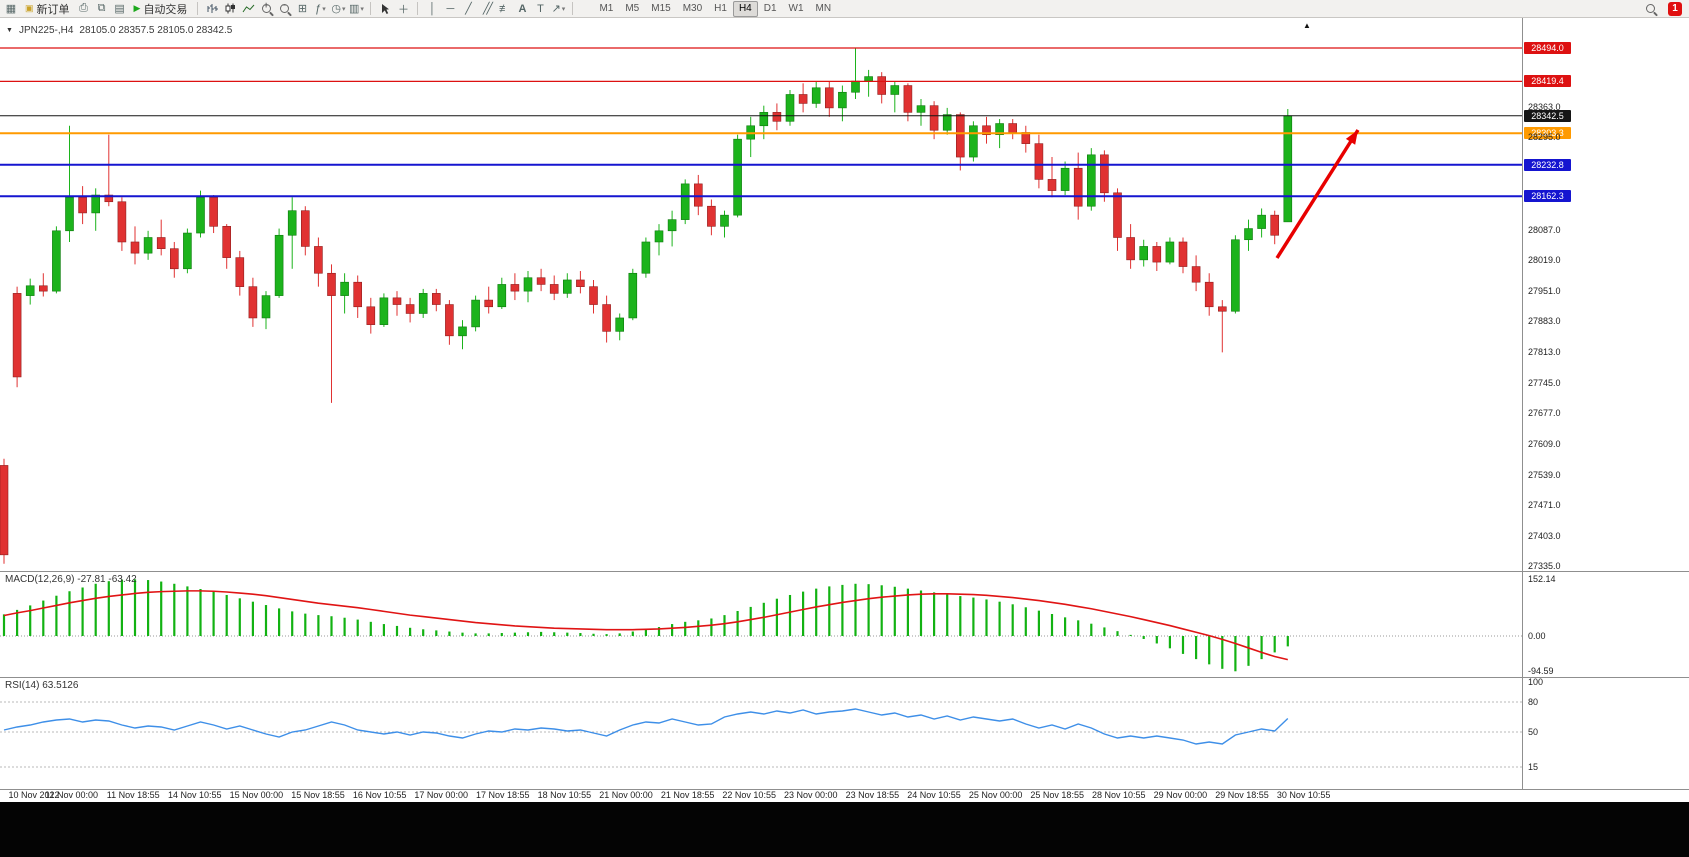 This screenshot has height=857, width=1689. What do you see at coordinates (450, 8) in the screenshot?
I see `horizontal-line-tool-icon: ─` at bounding box center [450, 8].